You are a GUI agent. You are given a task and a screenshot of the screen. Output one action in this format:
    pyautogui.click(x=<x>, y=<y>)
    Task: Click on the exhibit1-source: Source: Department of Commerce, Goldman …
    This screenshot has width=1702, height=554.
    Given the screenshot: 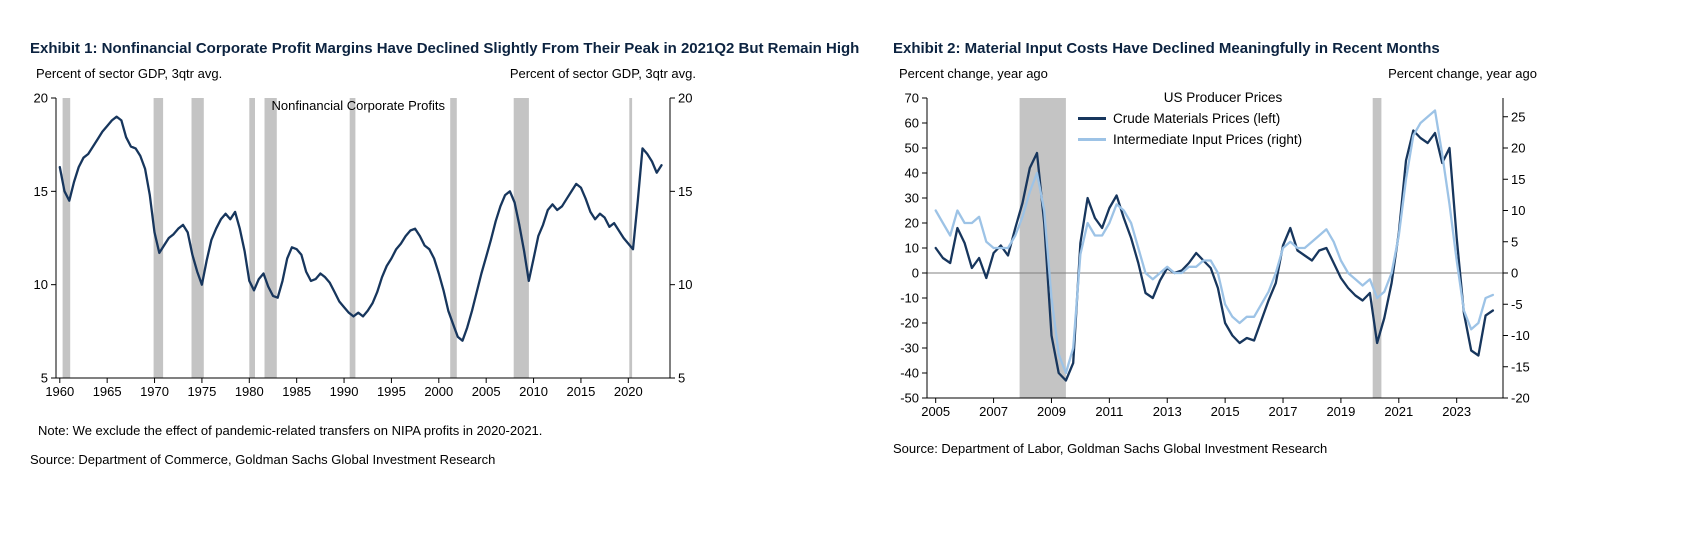 What is the action you would take?
    pyautogui.click(x=263, y=459)
    